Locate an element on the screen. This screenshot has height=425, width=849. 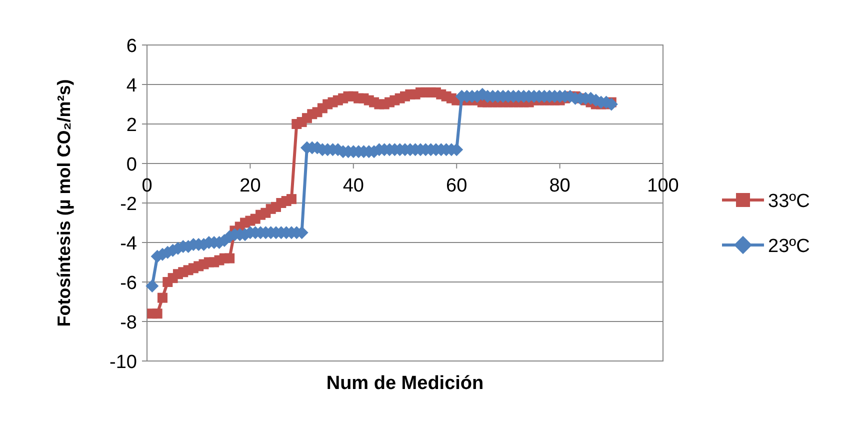
x-tick-label: 40 is located at coordinates (353, 186).